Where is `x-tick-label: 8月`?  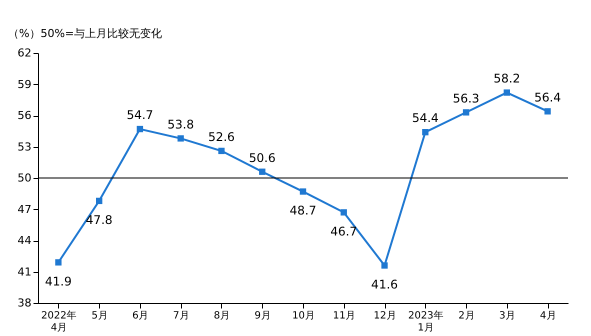
x-tick-label: 8月 is located at coordinates (222, 316).